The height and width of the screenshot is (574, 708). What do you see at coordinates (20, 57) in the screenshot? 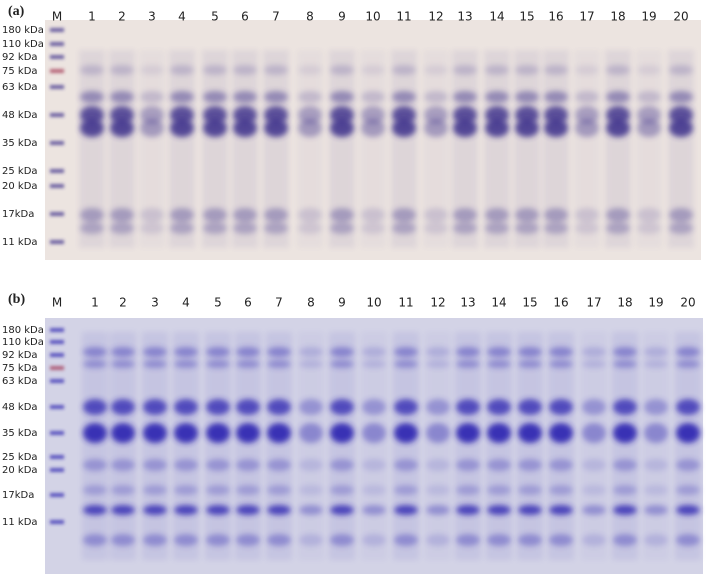
I see `marker-label: 92 kDa` at bounding box center [20, 57].